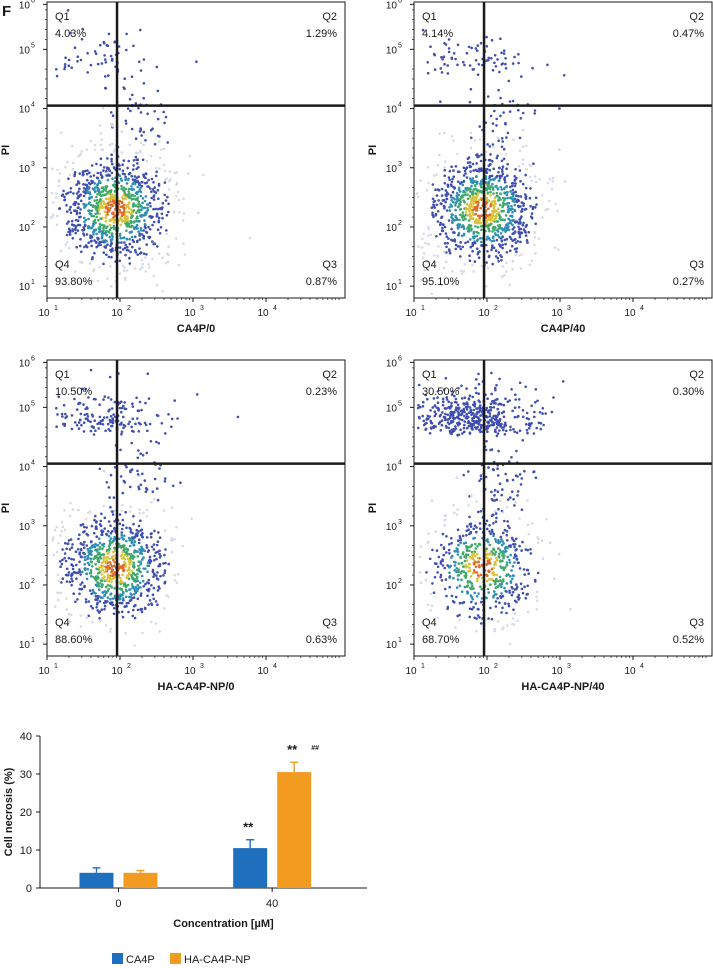  What do you see at coordinates (175, 958) in the screenshot?
I see `legend-swatch` at bounding box center [175, 958].